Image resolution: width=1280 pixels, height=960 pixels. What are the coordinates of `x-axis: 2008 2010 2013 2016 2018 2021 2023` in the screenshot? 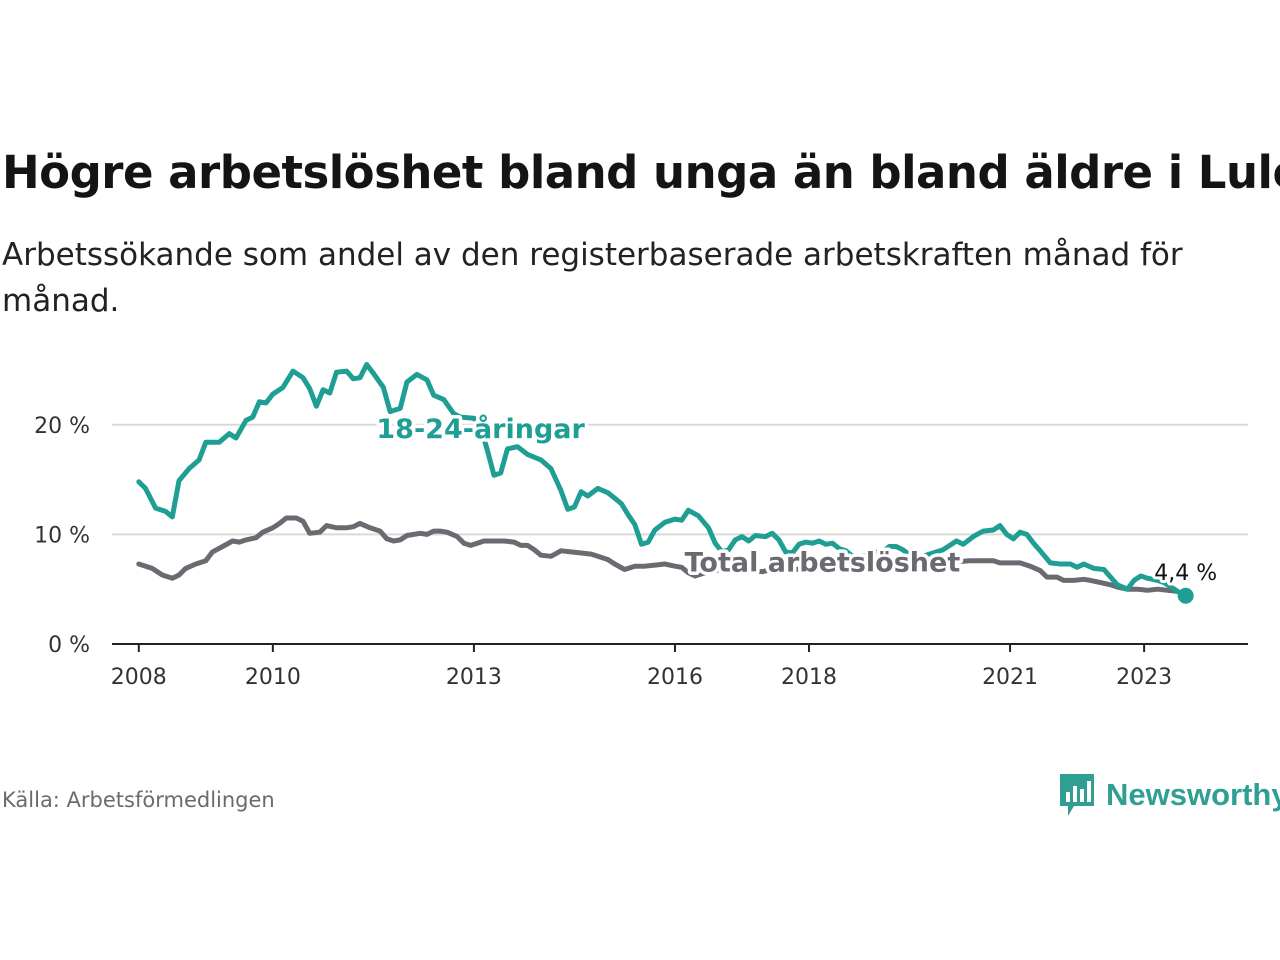 It's located at (679, 666).